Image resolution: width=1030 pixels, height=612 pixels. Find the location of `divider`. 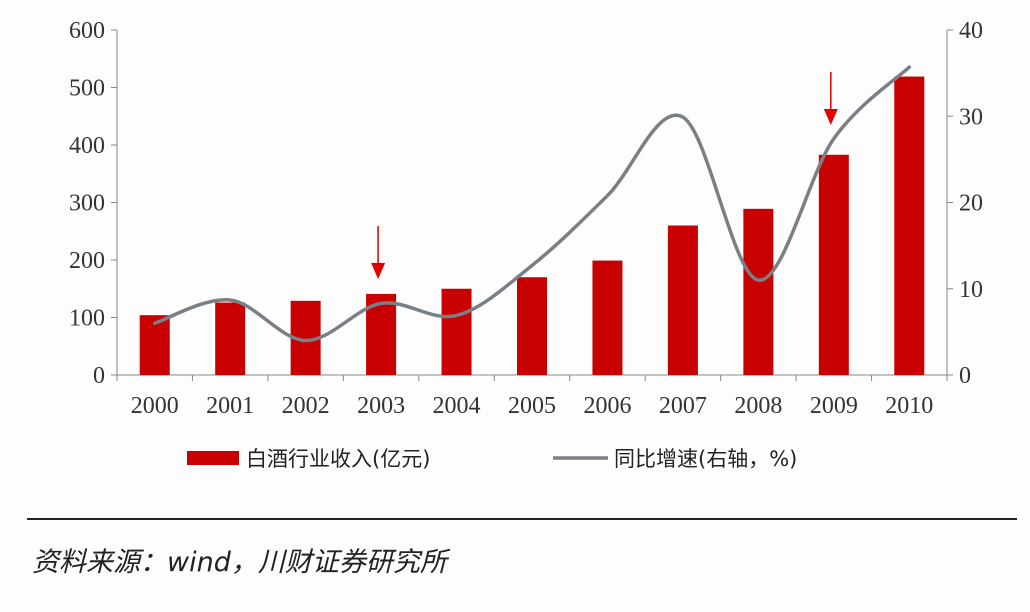

divider is located at coordinates (522, 519).